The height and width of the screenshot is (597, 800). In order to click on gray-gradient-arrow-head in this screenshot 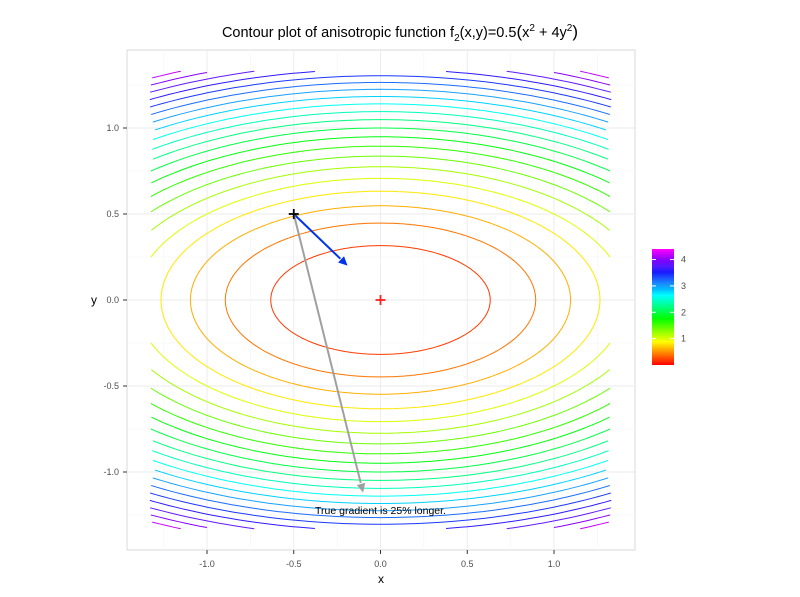, I will do `click(361, 487)`.